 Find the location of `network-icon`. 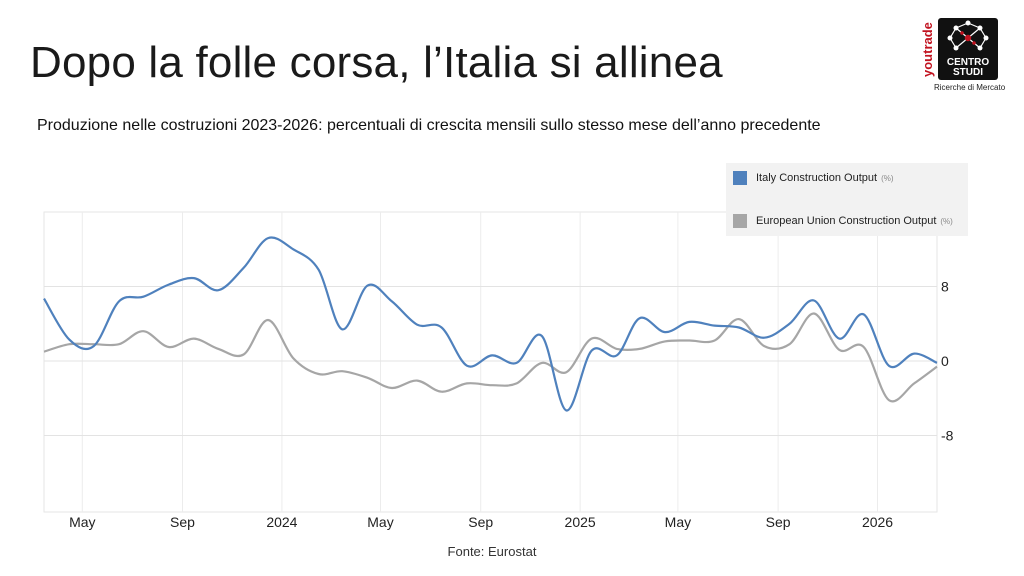

network-icon is located at coordinates (968, 35).